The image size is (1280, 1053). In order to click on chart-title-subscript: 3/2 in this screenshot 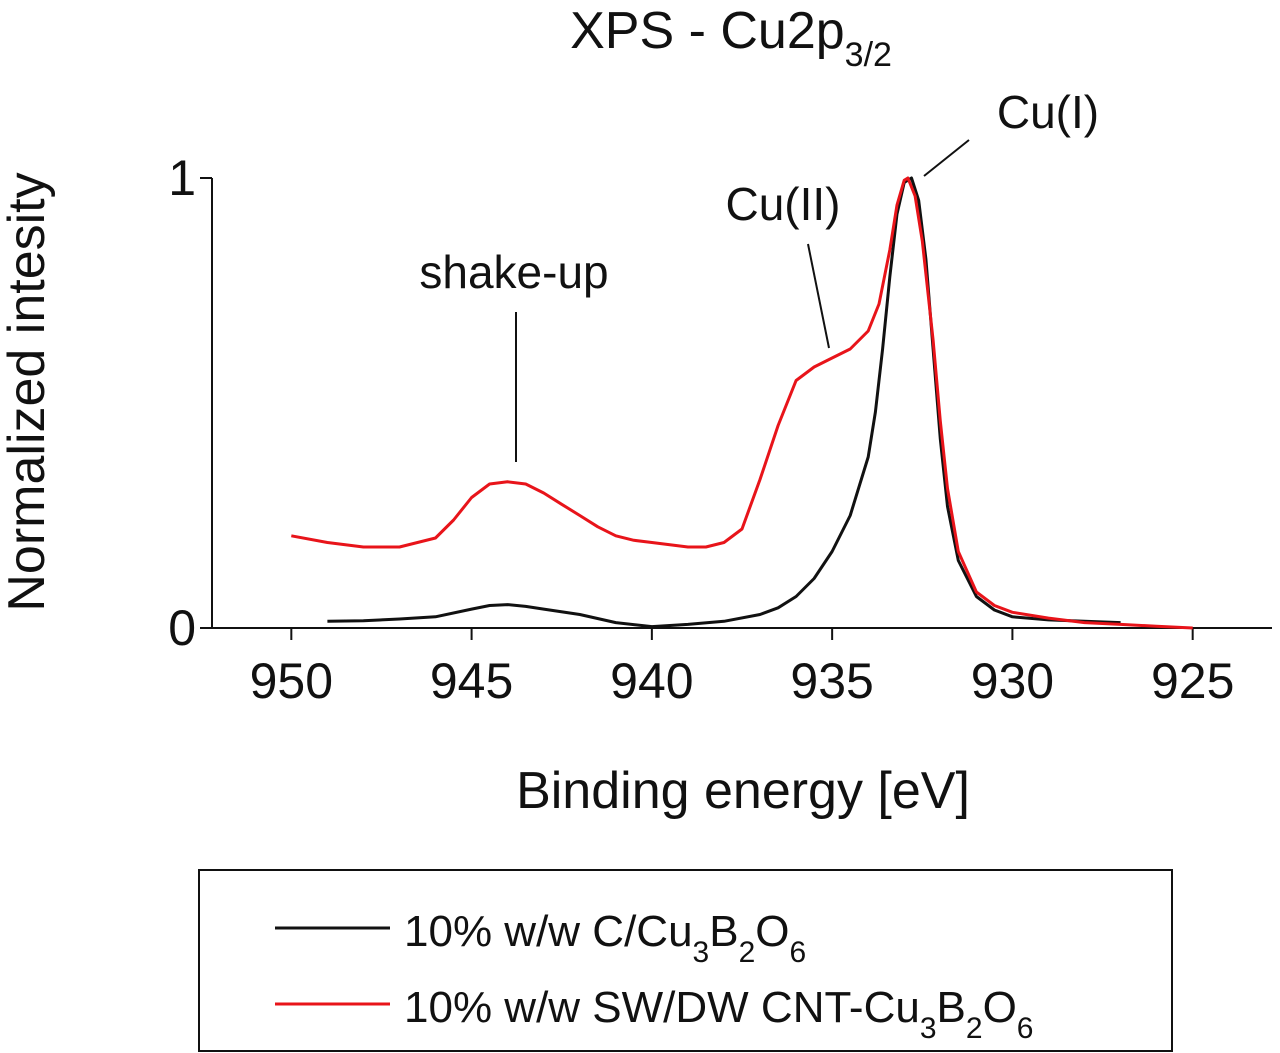, I will do `click(868, 55)`.